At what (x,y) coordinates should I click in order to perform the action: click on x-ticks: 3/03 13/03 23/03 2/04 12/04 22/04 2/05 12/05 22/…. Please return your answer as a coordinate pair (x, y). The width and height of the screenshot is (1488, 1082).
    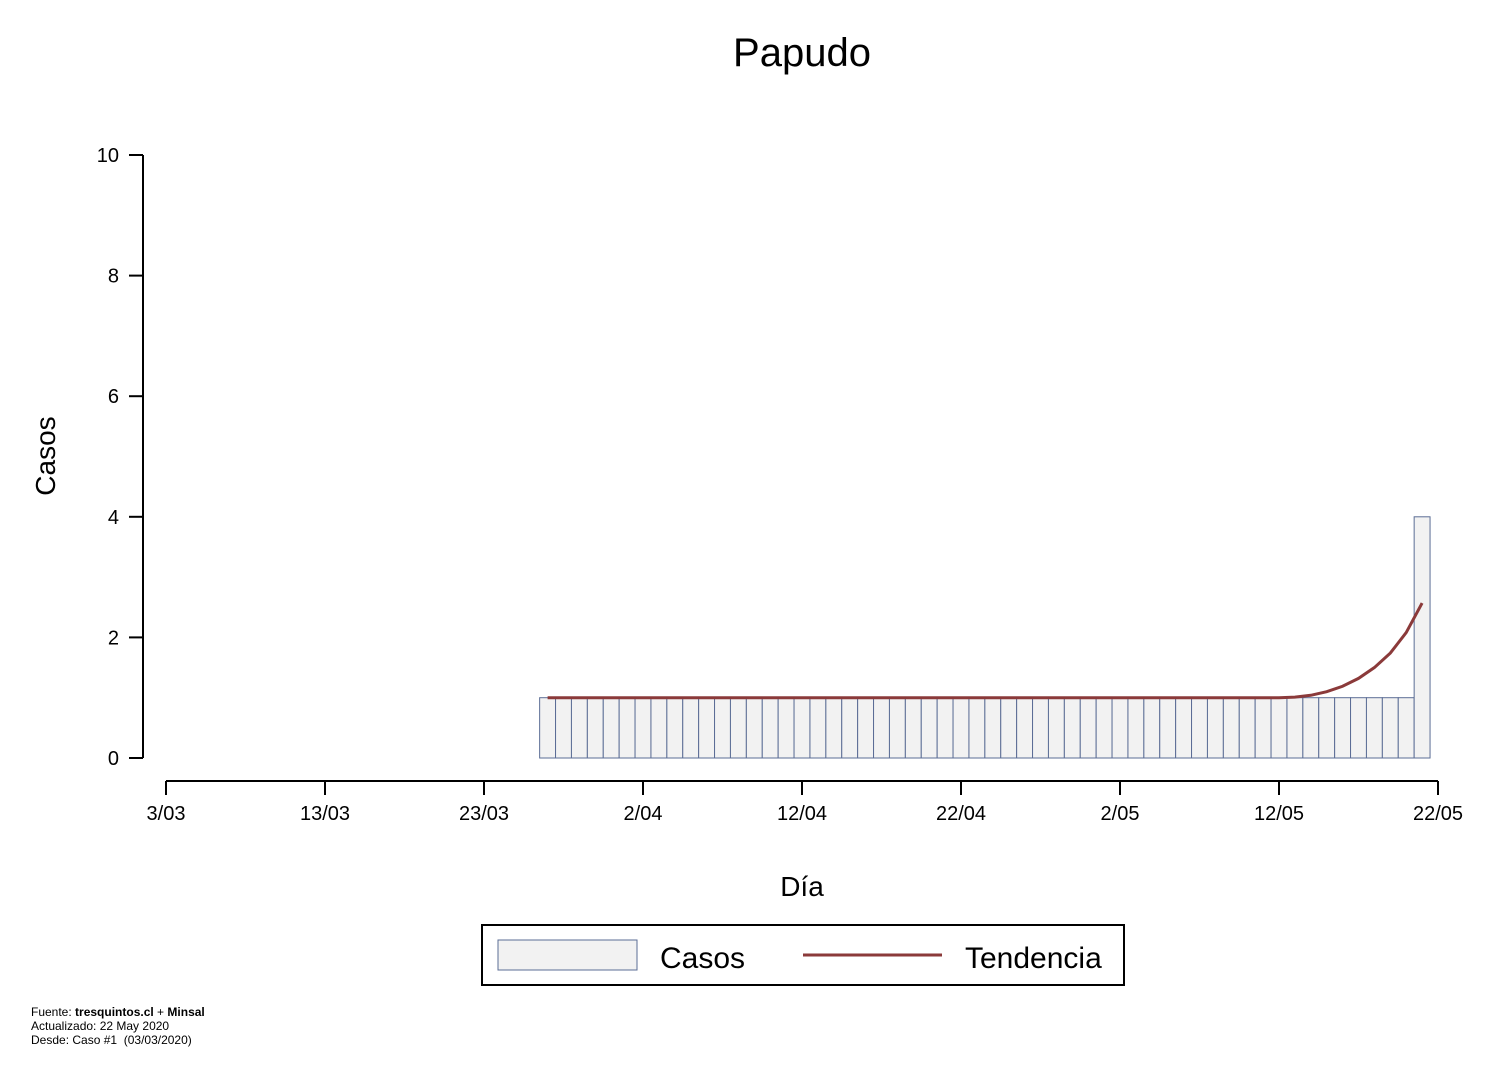
    Looking at the image, I should click on (805, 803).